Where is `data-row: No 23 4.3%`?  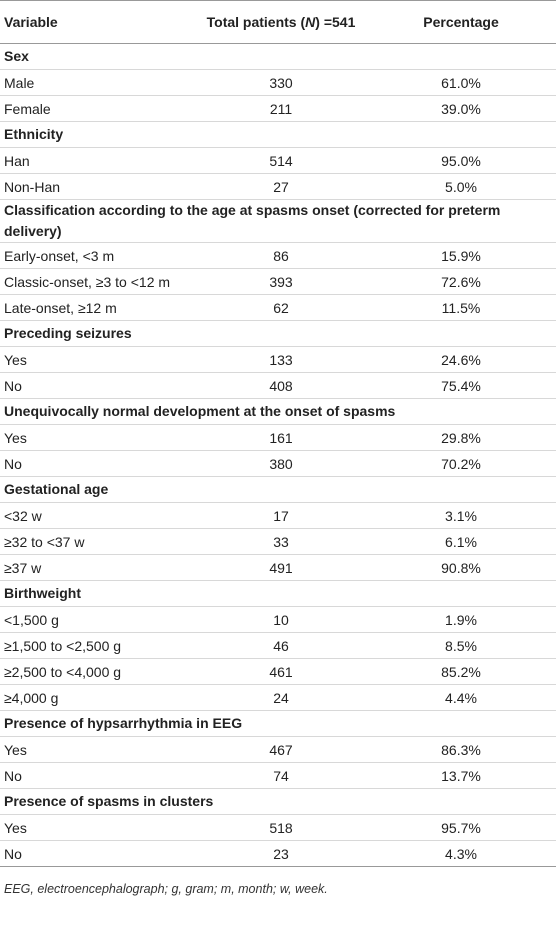 data-row: No 23 4.3% is located at coordinates (278, 853).